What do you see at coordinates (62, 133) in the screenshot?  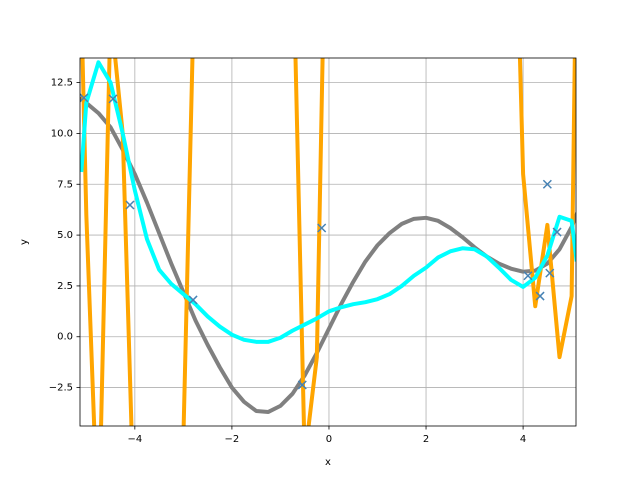 I see `y-tick-label: 10.0` at bounding box center [62, 133].